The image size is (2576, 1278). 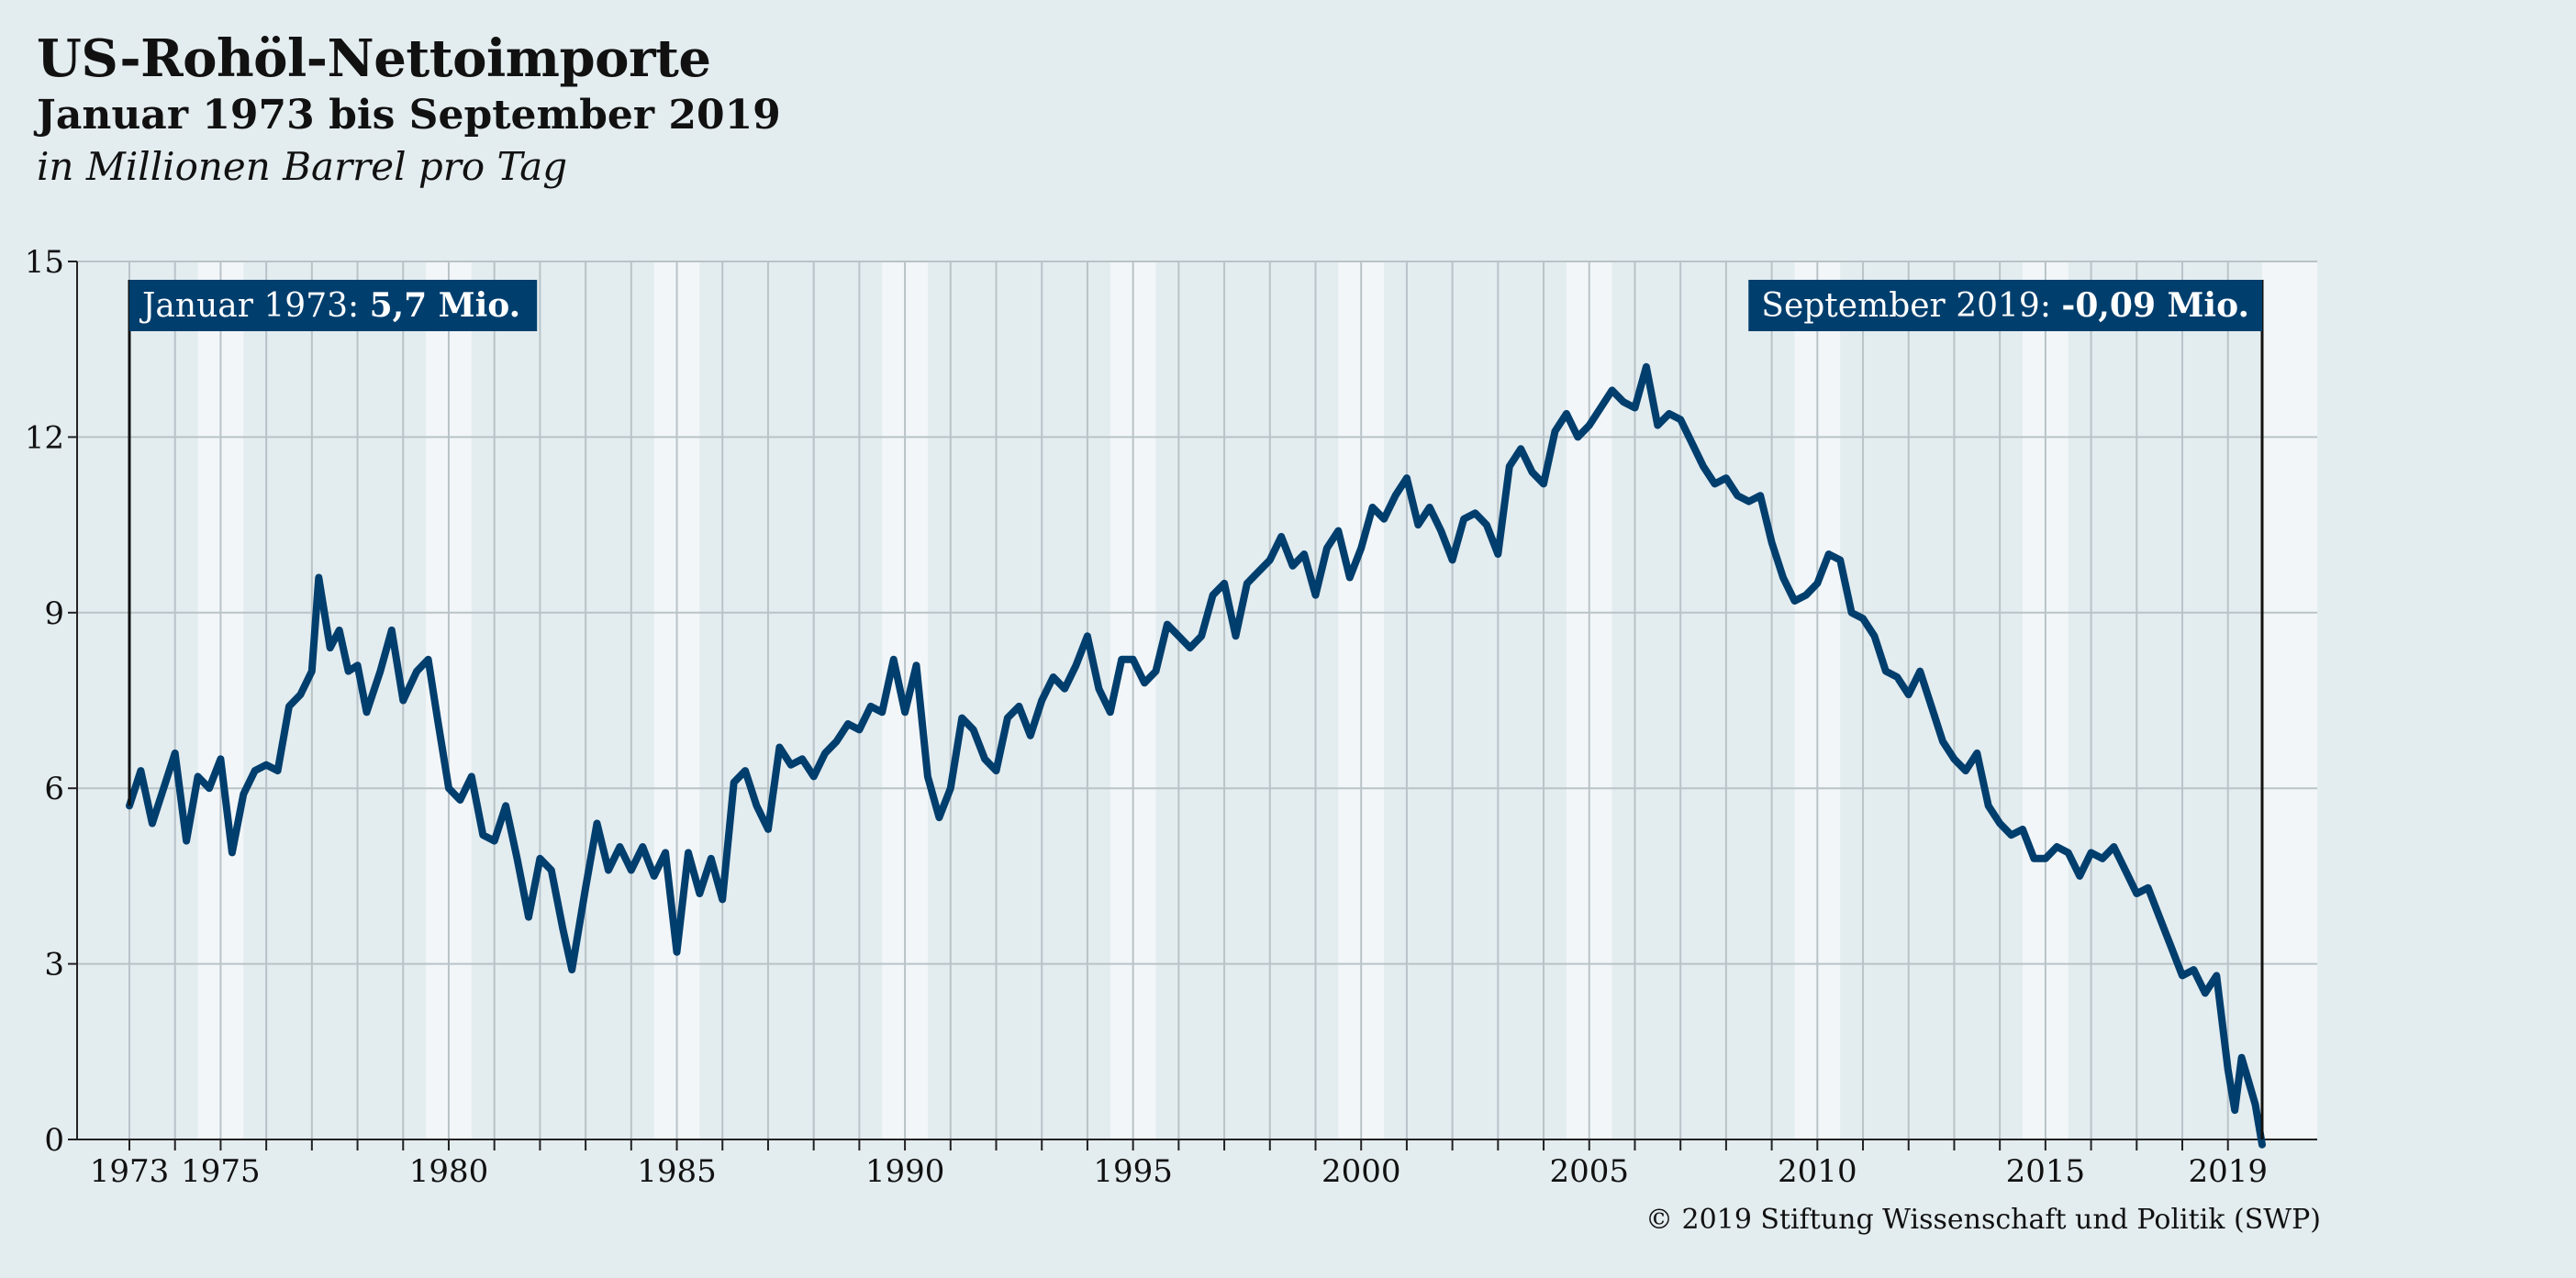 What do you see at coordinates (1911, 306) in the screenshot?
I see `right-annotation-label: September 2019:` at bounding box center [1911, 306].